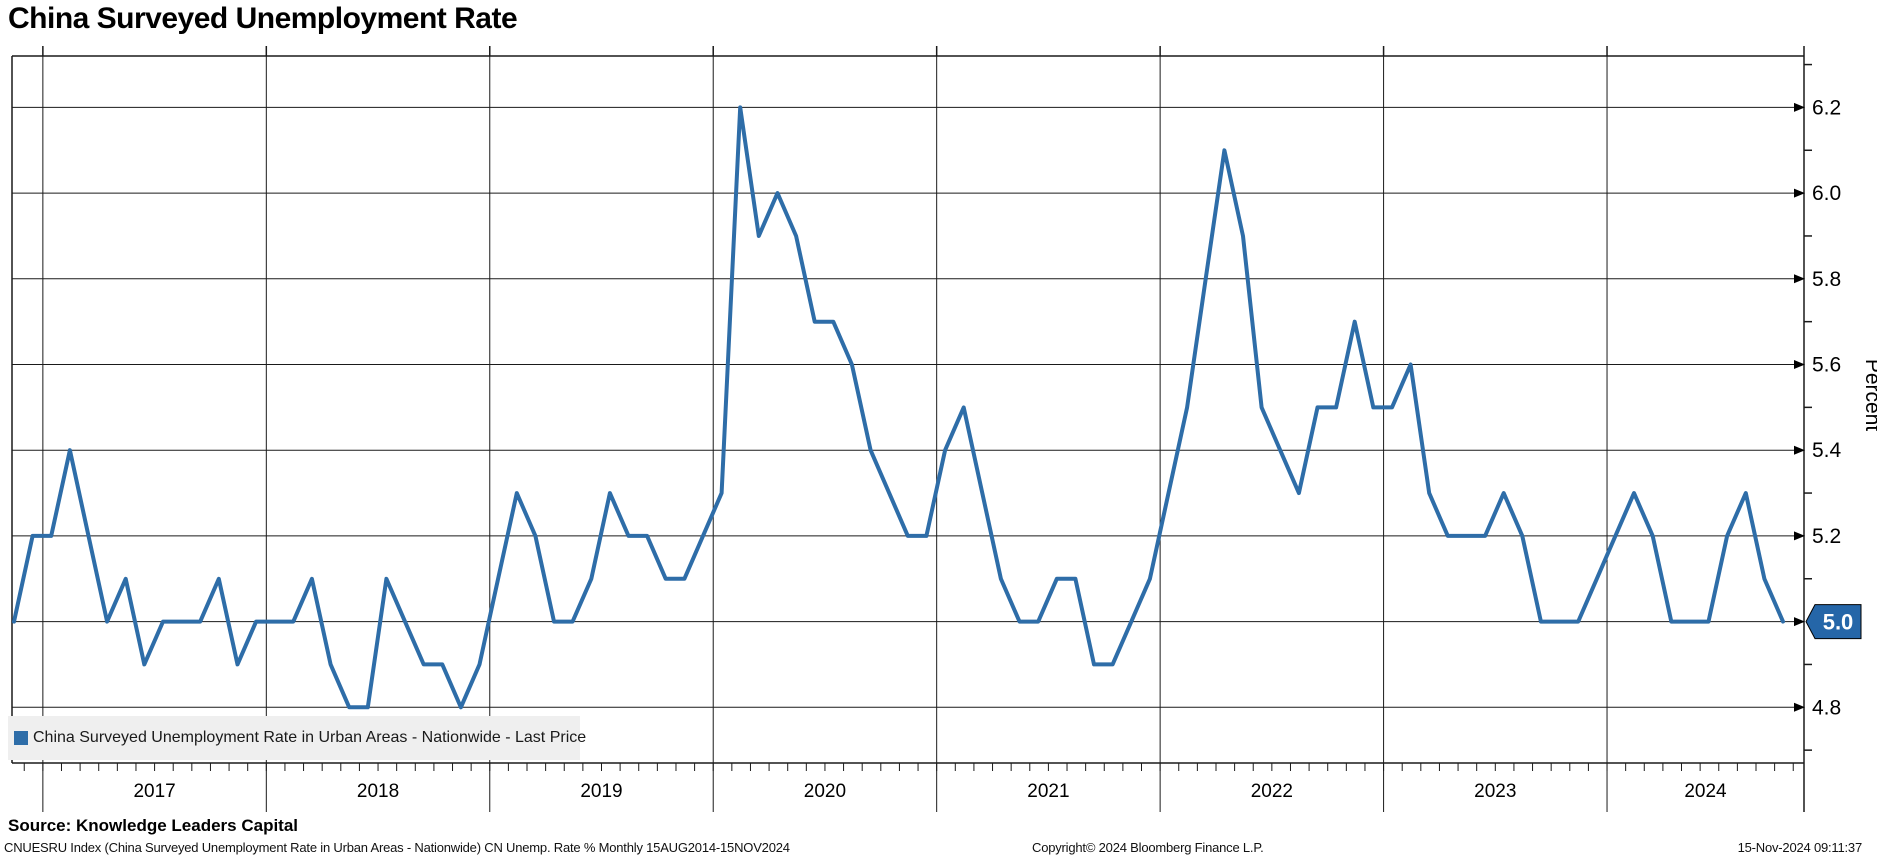  What do you see at coordinates (825, 791) in the screenshot?
I see `x-axis-year-label: 2020` at bounding box center [825, 791].